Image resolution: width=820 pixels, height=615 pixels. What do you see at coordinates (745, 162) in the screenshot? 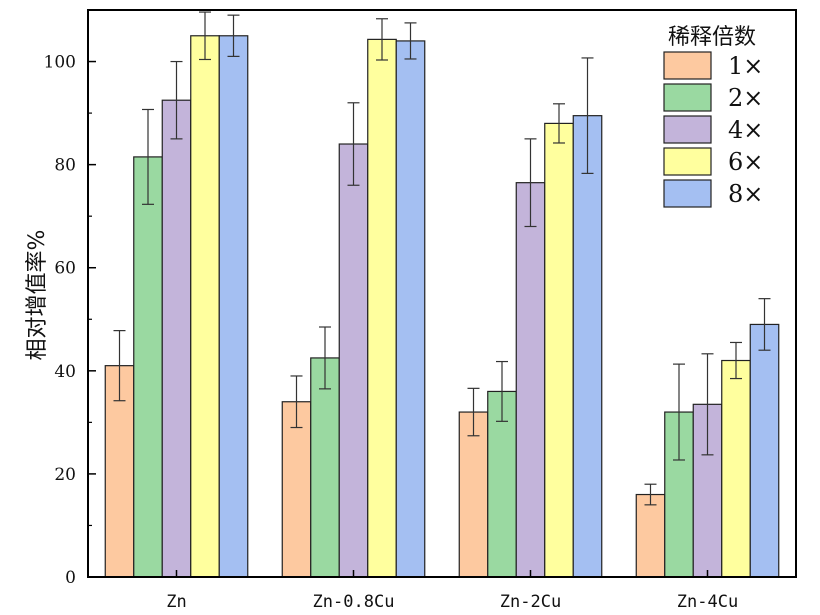
I see `legend-label: 6×` at bounding box center [745, 162].